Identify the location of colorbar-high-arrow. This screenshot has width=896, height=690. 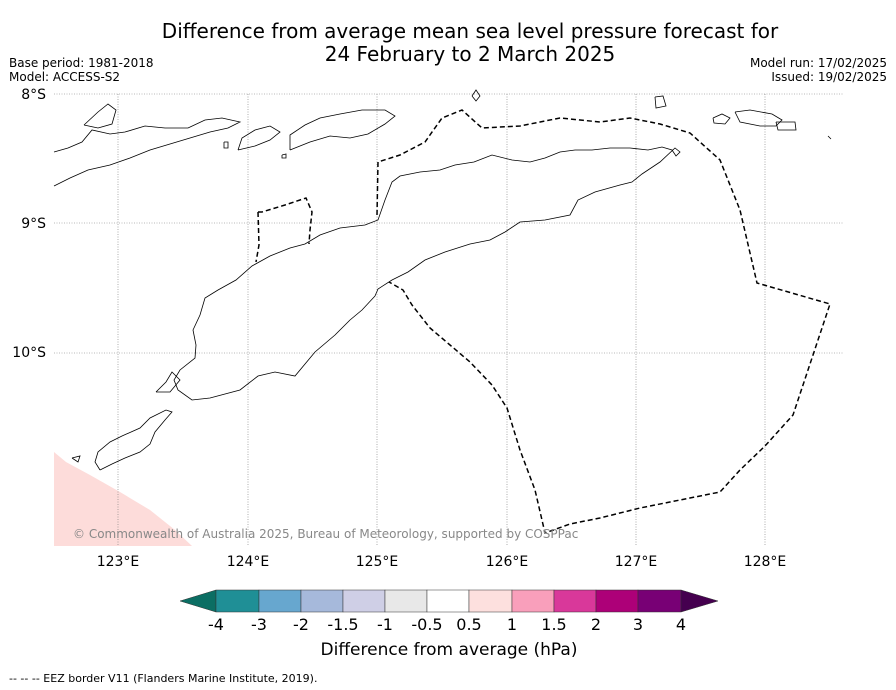
(699, 601).